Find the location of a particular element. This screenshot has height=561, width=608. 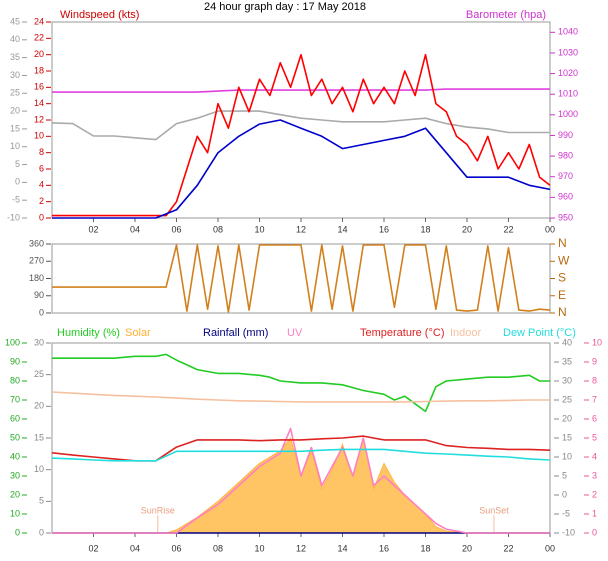

y2-axis-label: Barometer (hpa) is located at coordinates (506, 15).